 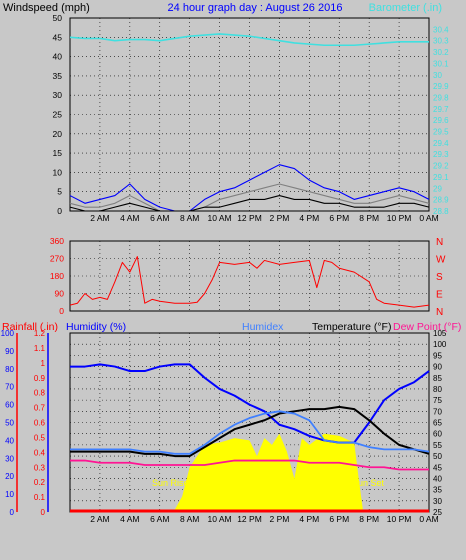 What do you see at coordinates (40, 497) in the screenshot?
I see `rainfall-tick-label: 0.1` at bounding box center [40, 497].